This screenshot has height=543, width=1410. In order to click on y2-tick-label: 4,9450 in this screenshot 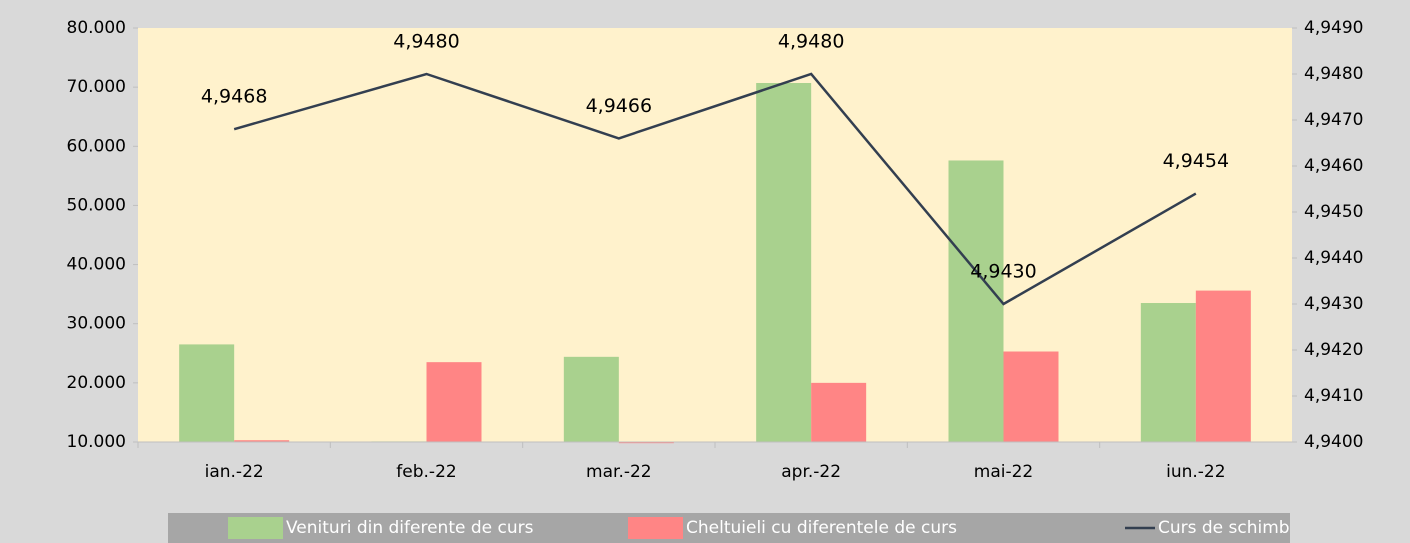, I will do `click(1333, 212)`.